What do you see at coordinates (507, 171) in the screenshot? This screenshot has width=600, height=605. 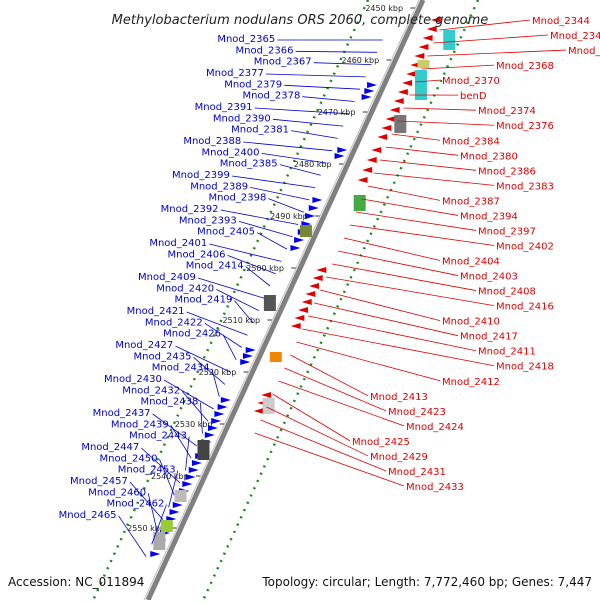 I see `gene-label-right: Mnod_2386` at bounding box center [507, 171].